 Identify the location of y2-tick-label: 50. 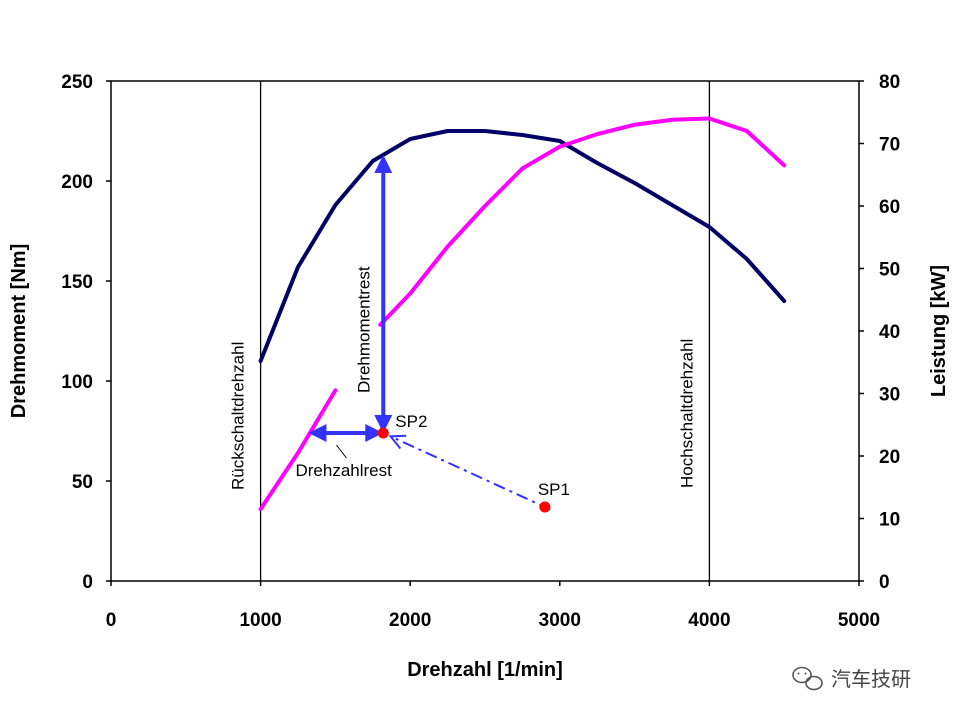
(889, 270).